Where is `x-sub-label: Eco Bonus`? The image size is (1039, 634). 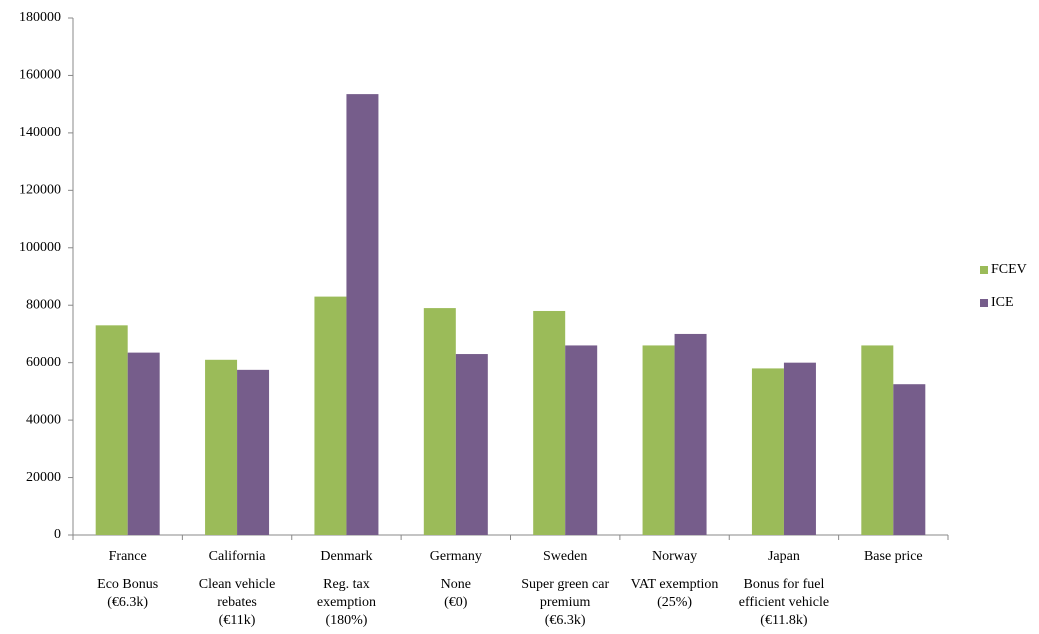 x-sub-label: Eco Bonus is located at coordinates (127, 584).